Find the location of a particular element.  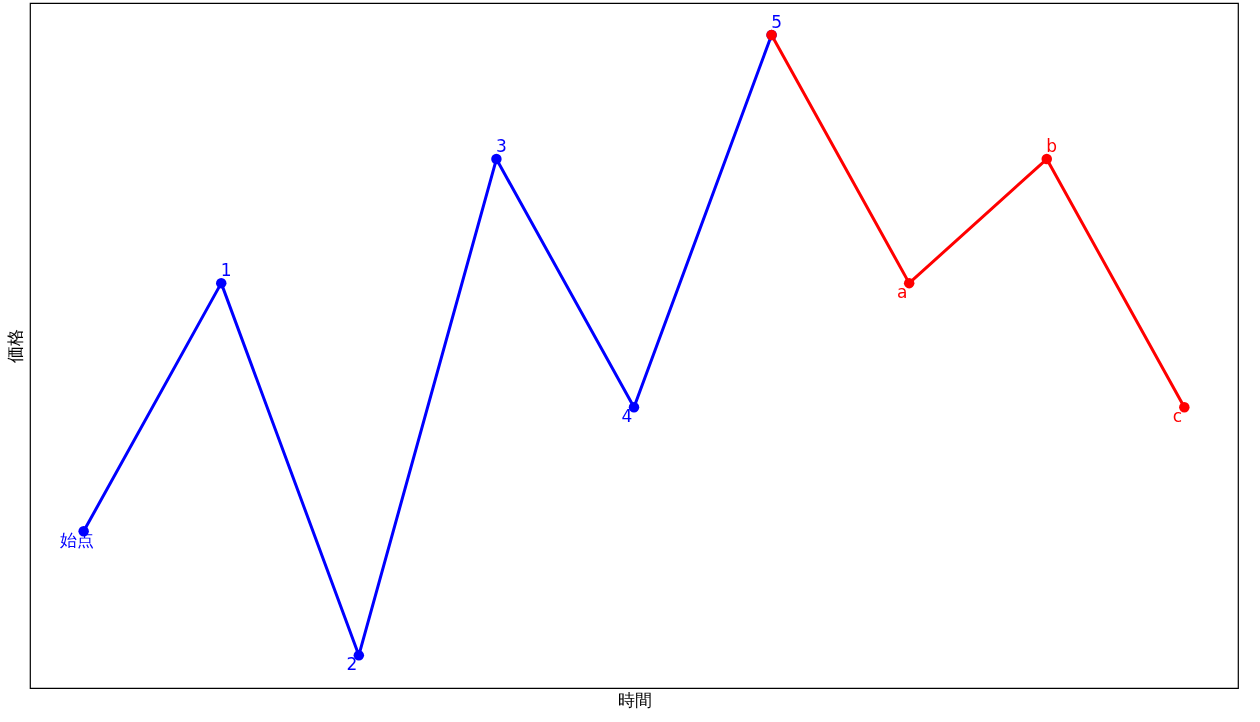

annotation: a is located at coordinates (902, 292).